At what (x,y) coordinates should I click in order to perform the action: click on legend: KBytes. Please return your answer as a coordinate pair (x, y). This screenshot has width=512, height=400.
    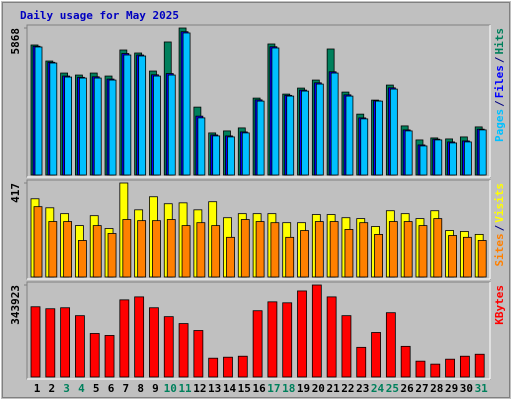
    Looking at the image, I should click on (499, 305).